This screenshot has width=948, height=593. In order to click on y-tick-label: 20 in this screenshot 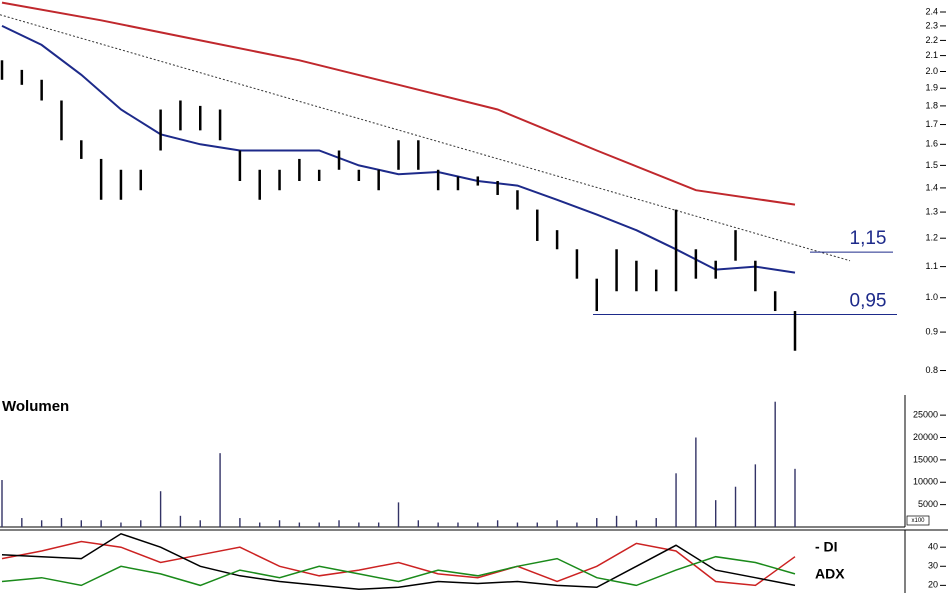, I will do `click(933, 585)`.